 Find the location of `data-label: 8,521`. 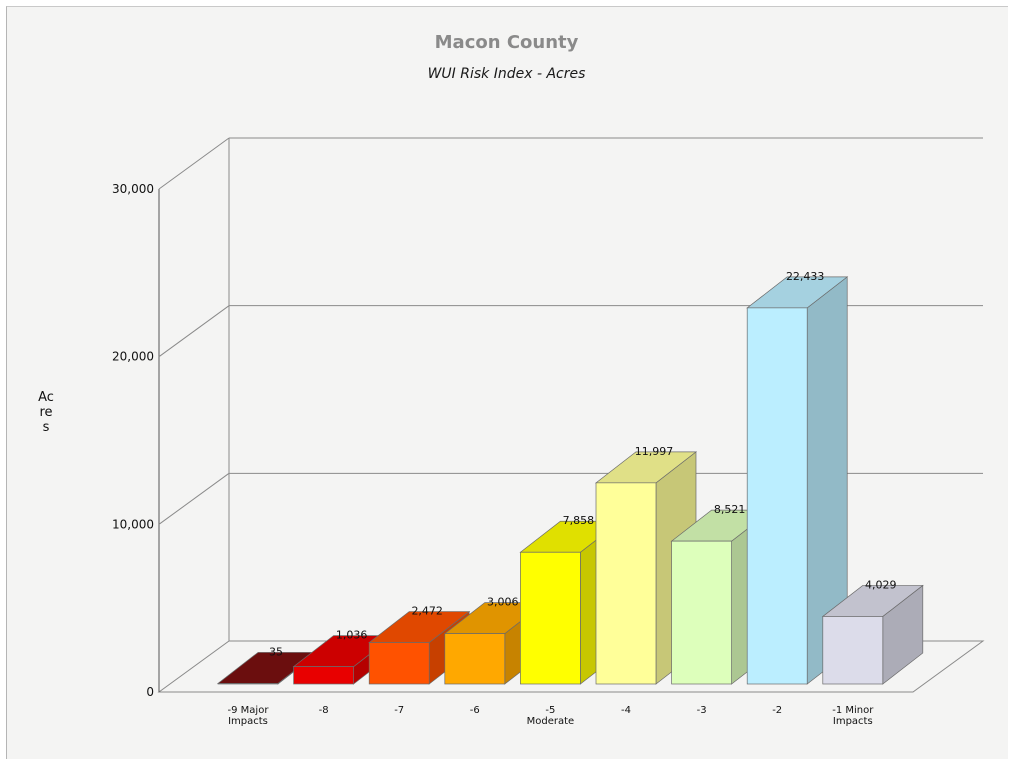

data-label: 8,521 is located at coordinates (730, 509).